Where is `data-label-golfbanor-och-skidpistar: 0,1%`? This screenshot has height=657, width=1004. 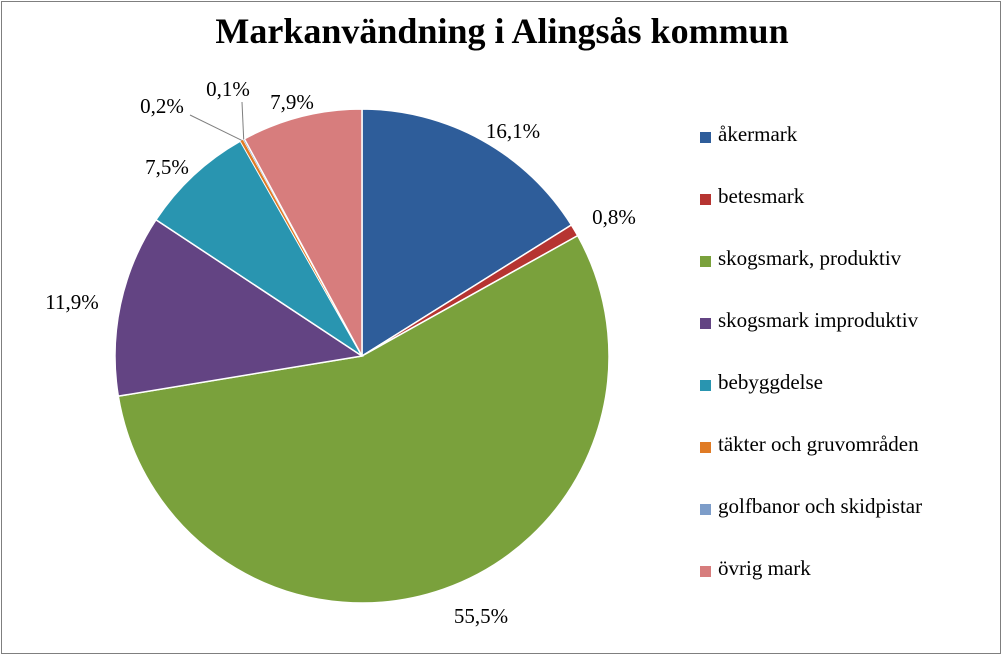
data-label-golfbanor-och-skidpistar: 0,1% is located at coordinates (228, 89).